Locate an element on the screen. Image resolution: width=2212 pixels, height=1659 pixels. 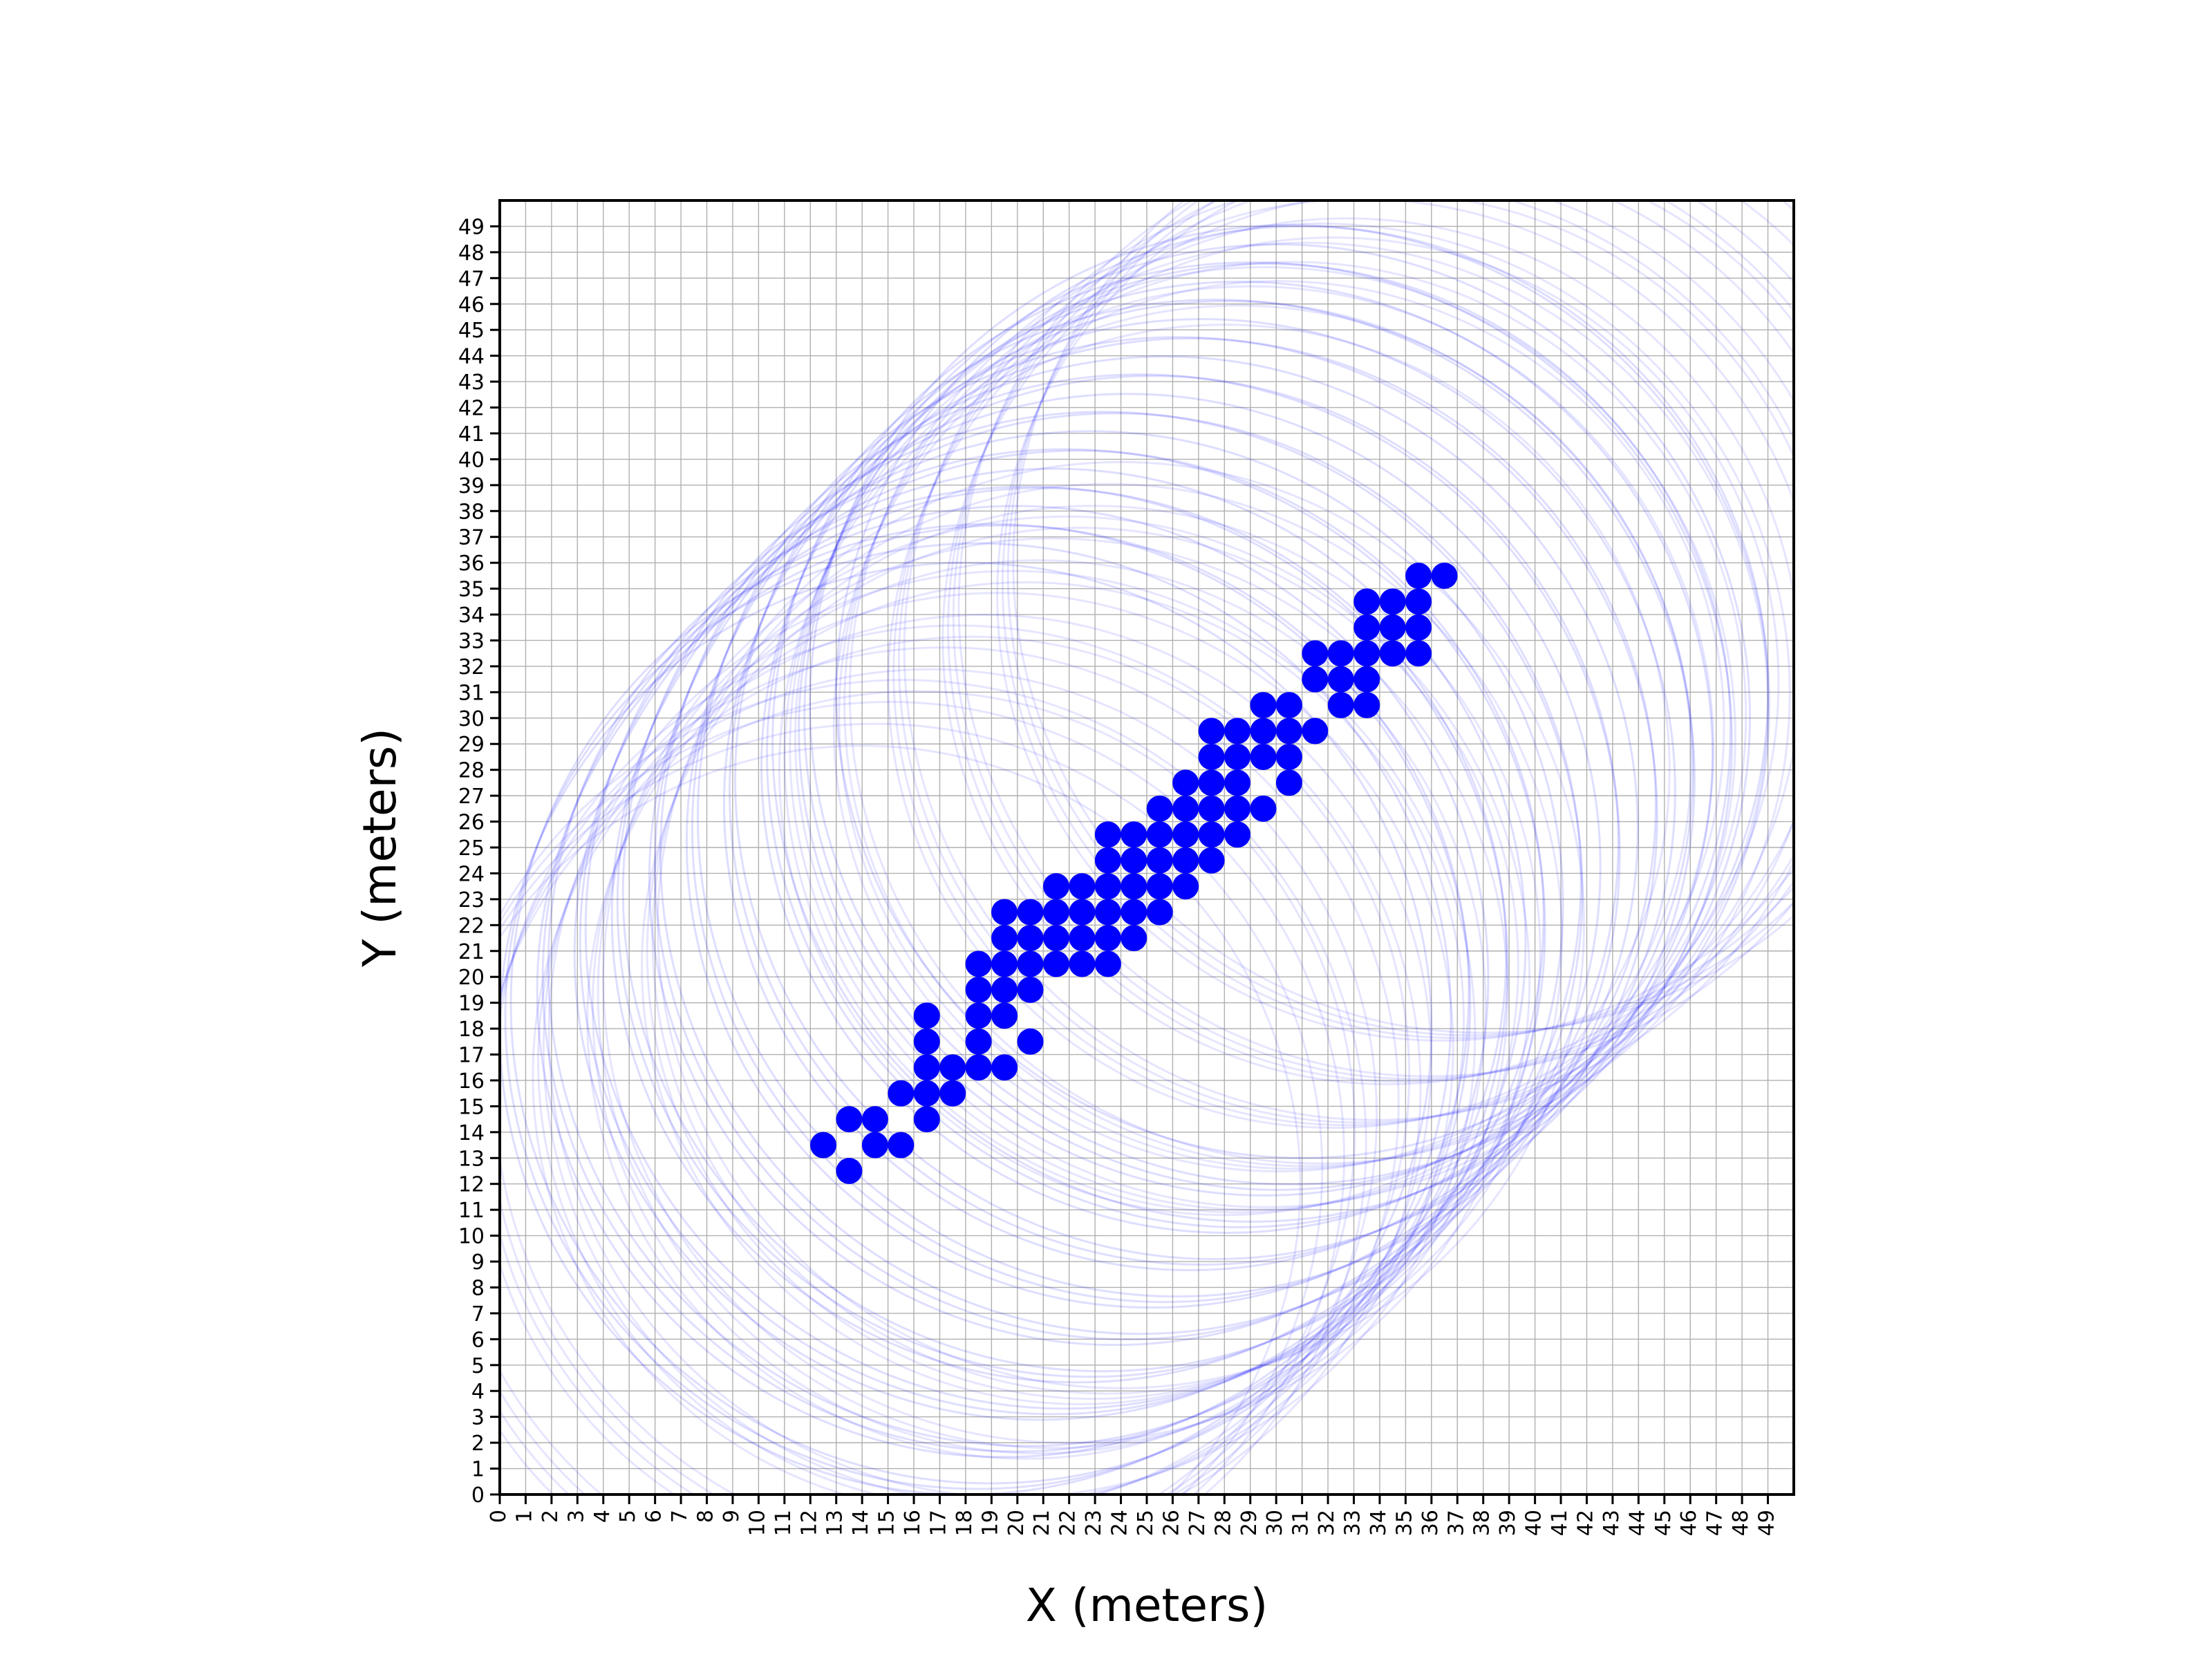
y-tick-label: 23 is located at coordinates (472, 900).